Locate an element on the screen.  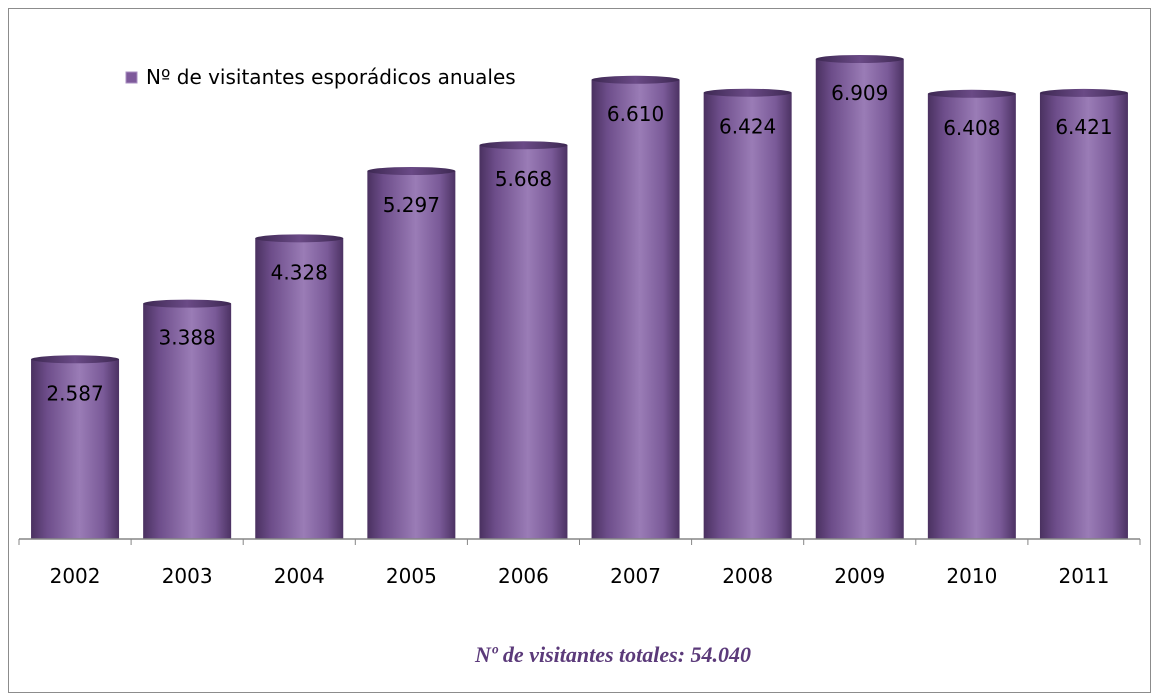
bar-2010: 6.408 is located at coordinates (971, 314).